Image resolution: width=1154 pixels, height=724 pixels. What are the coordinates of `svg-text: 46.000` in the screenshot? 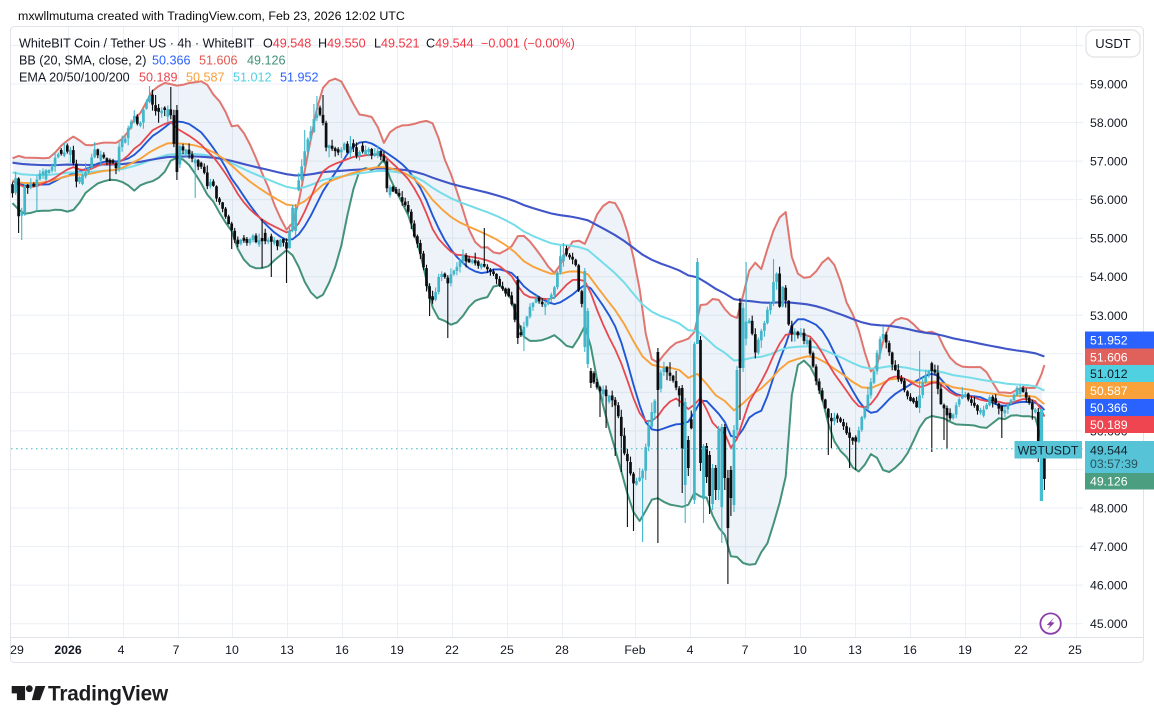 It's located at (1109, 586).